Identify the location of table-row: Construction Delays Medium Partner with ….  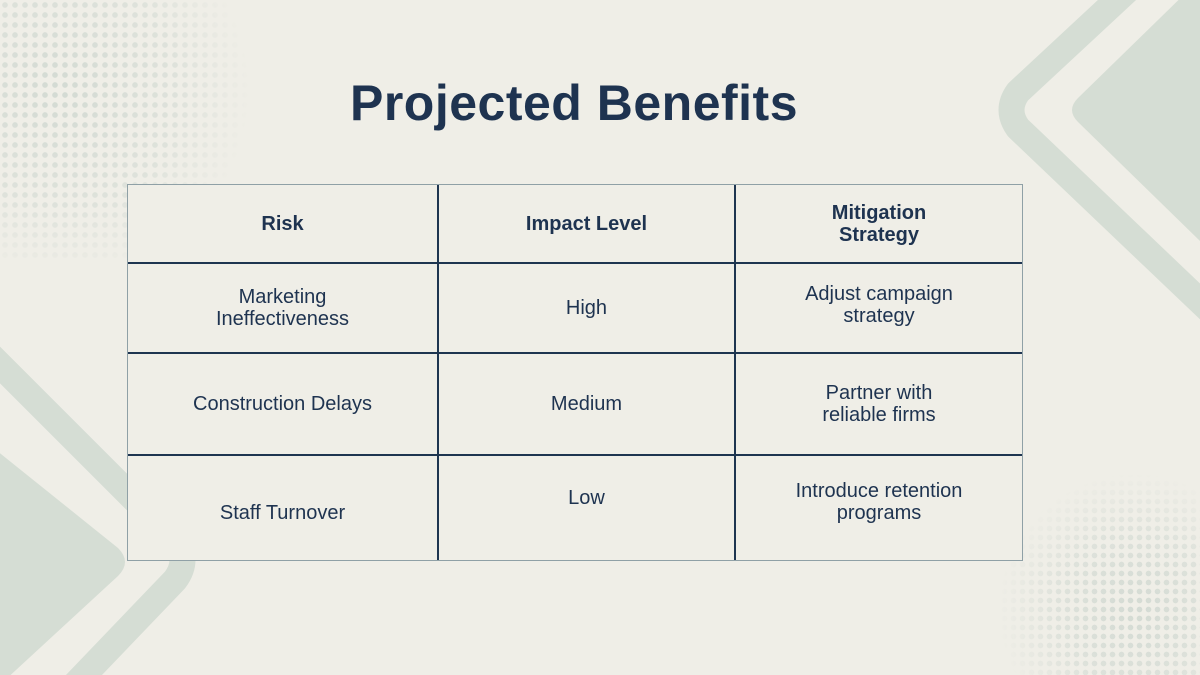
(575, 403).